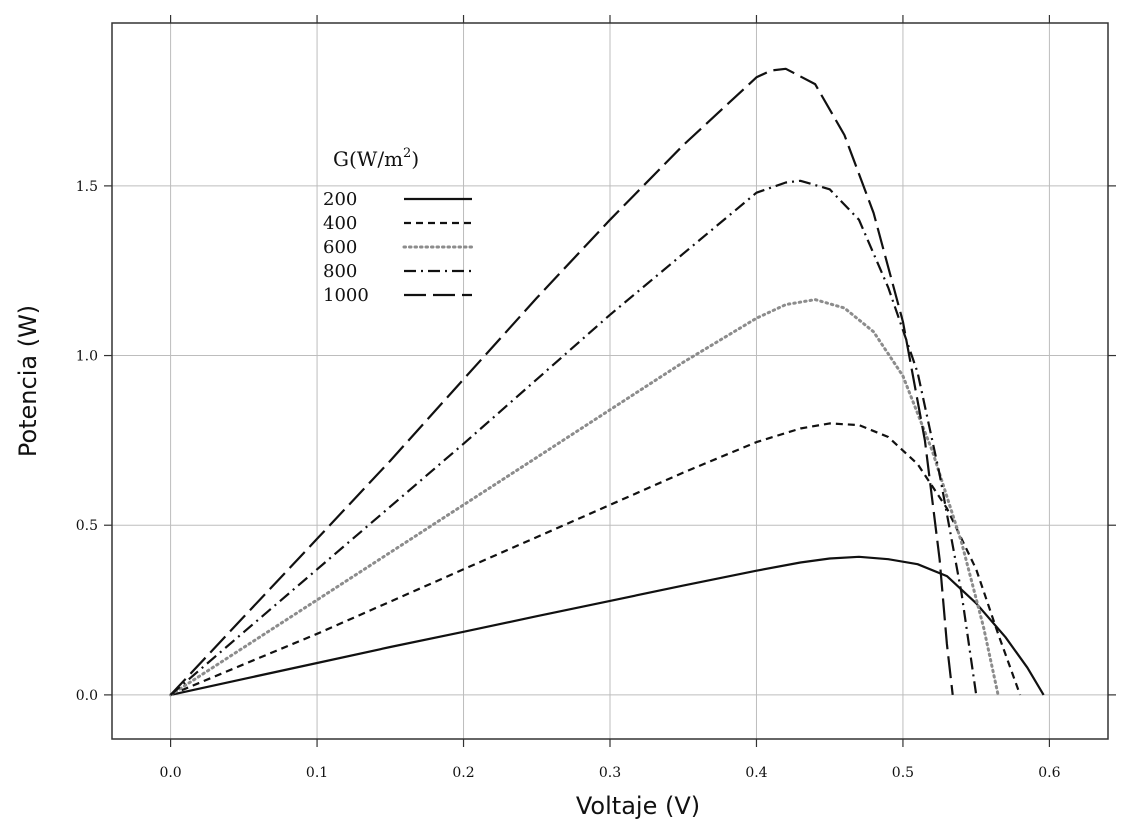 The width and height of the screenshot is (1124, 825). What do you see at coordinates (398, 226) in the screenshot?
I see `legend: G(W/m2) 200 400 600 800 1000` at bounding box center [398, 226].